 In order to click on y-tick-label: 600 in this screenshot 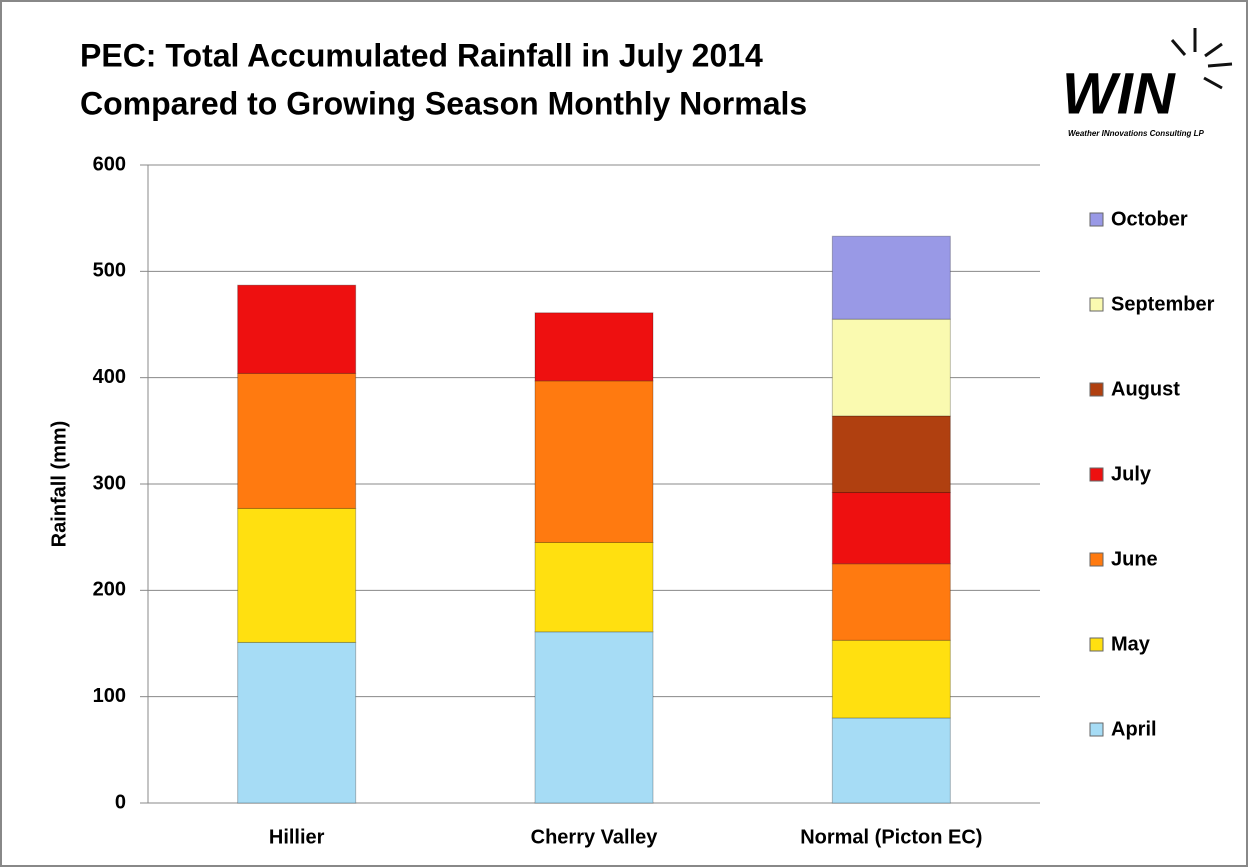, I will do `click(109, 164)`.